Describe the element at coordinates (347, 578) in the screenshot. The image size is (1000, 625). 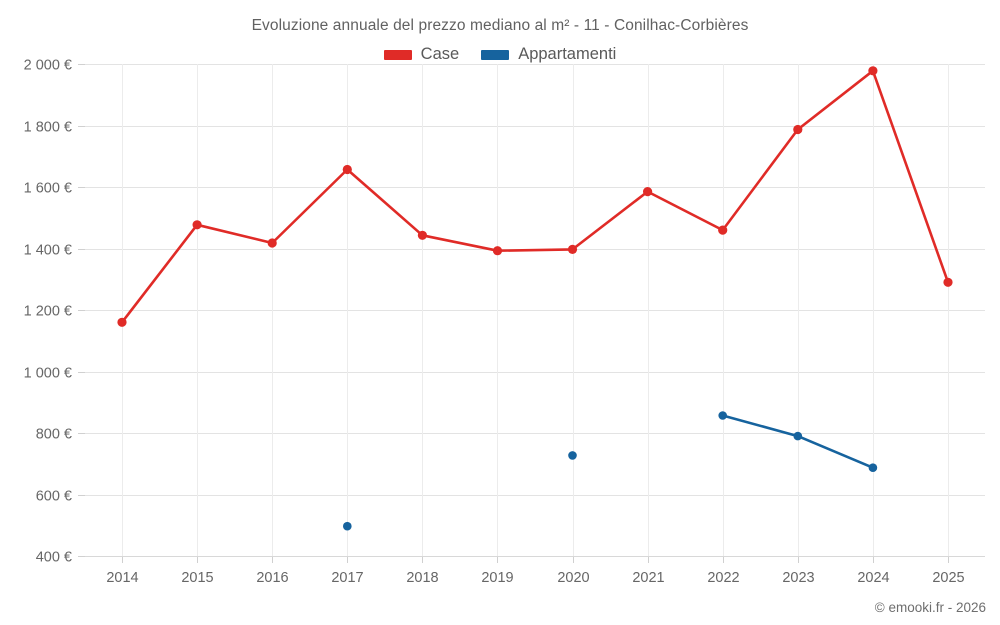
I see `x-axis-tick-label: 2017` at that location.